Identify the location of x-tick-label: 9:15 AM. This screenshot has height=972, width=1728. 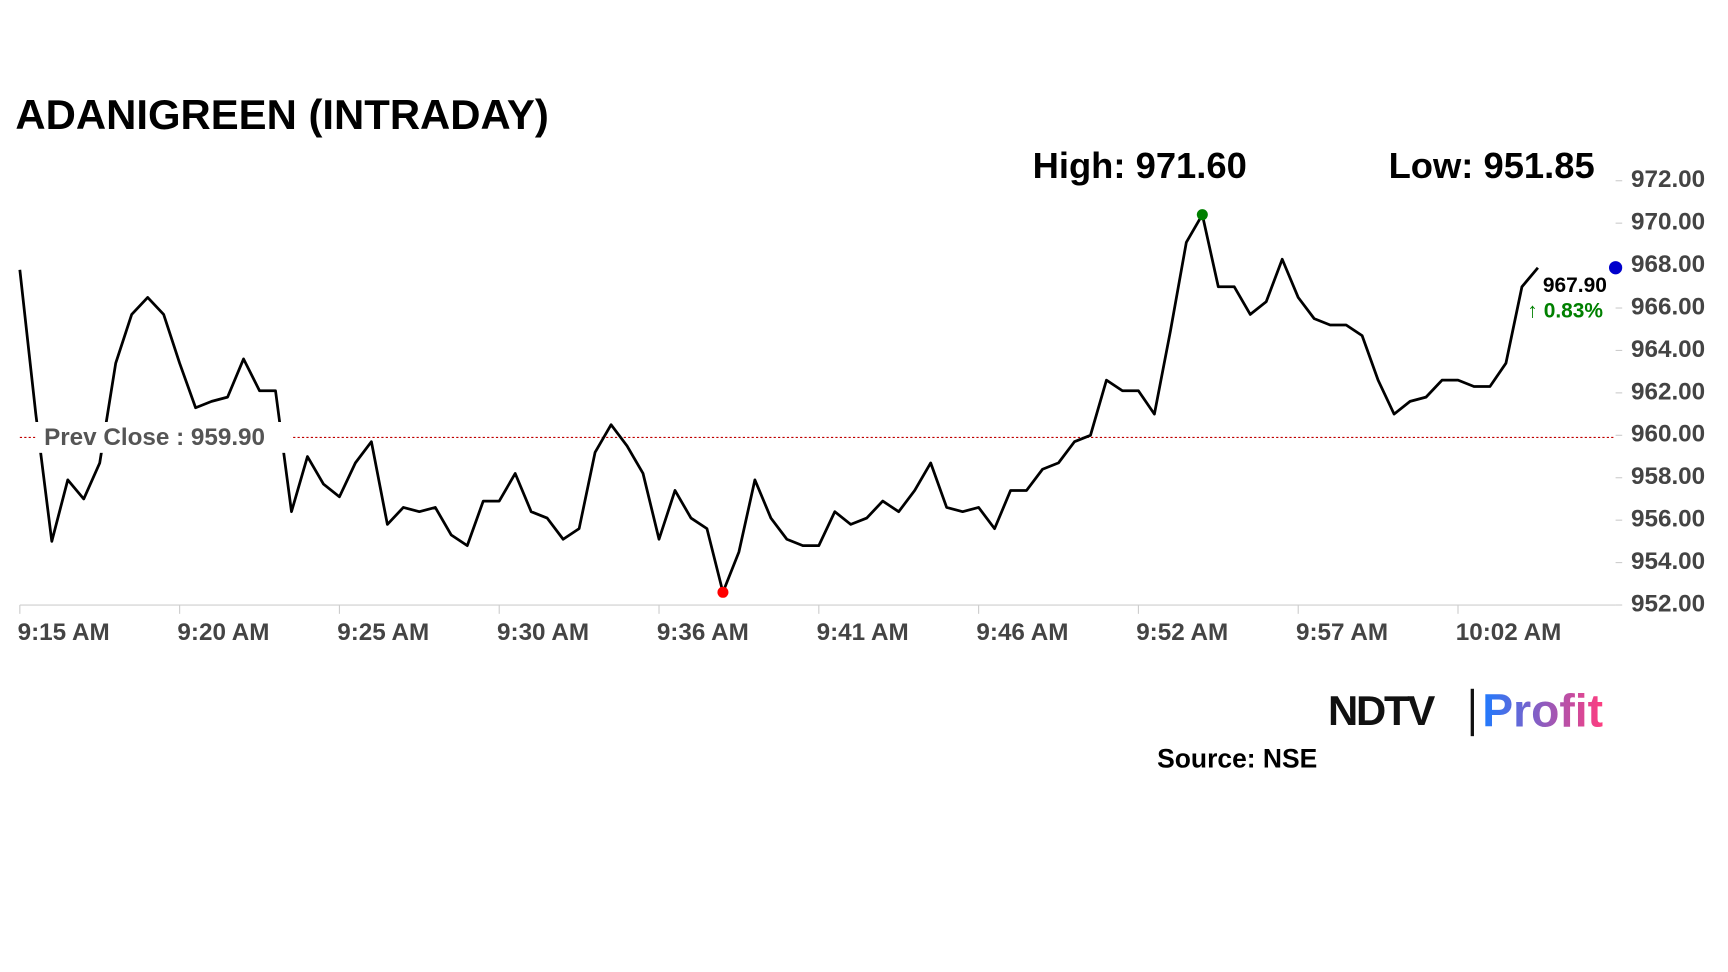
(64, 632).